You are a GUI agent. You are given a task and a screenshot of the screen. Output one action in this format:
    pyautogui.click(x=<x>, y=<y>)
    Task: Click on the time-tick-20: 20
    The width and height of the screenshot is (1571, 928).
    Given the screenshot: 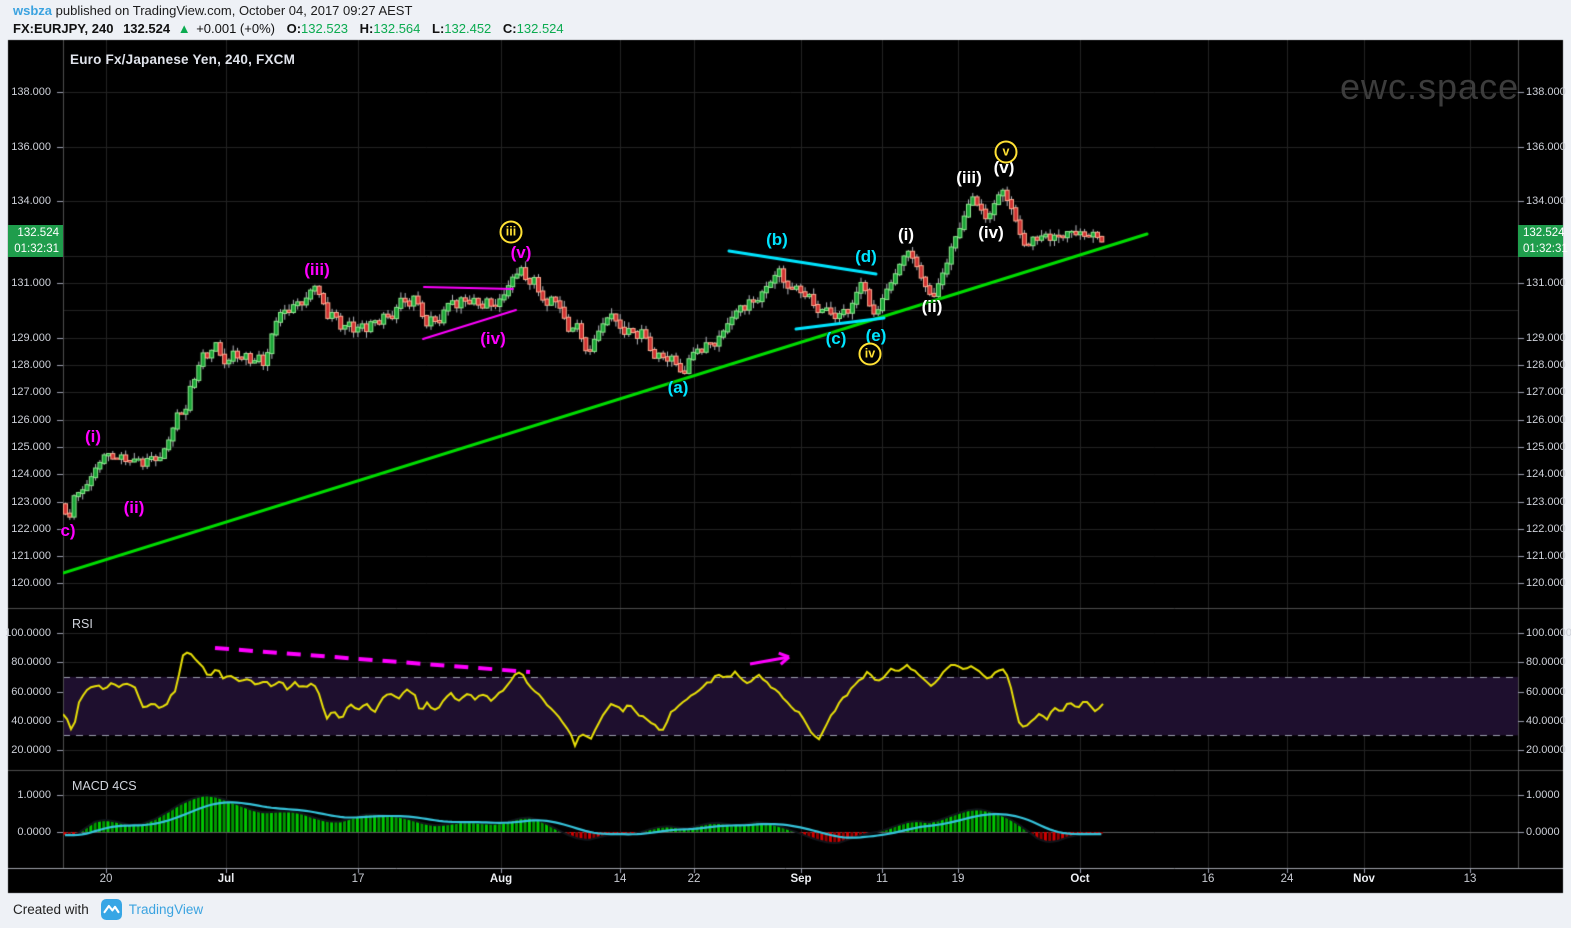 What is the action you would take?
    pyautogui.click(x=106, y=879)
    